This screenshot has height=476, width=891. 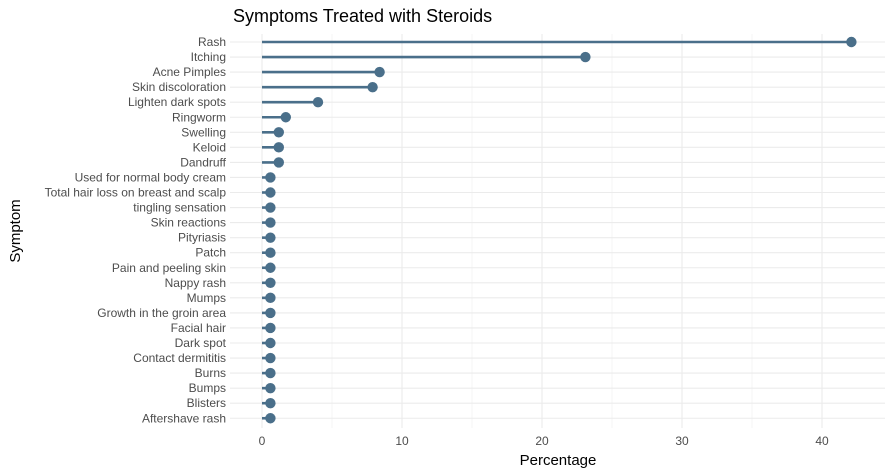 I want to click on x-axis-title: Percentage, so click(x=558, y=460).